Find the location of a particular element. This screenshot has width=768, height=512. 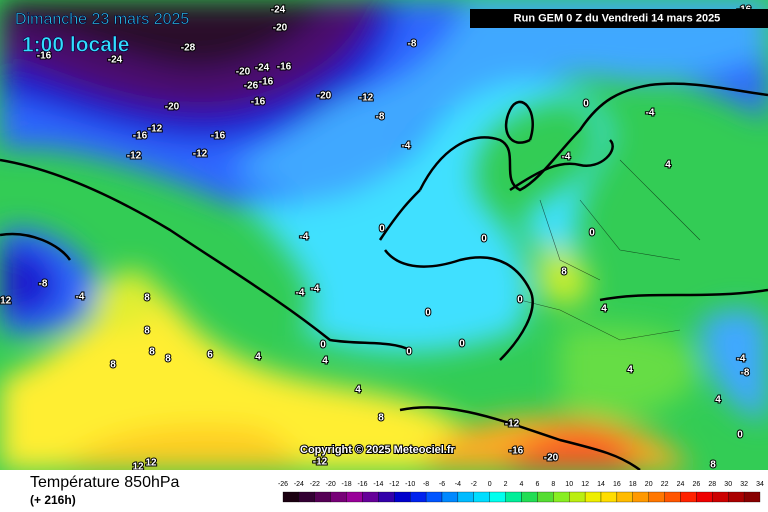

scale-label: 26 is located at coordinates (697, 484).